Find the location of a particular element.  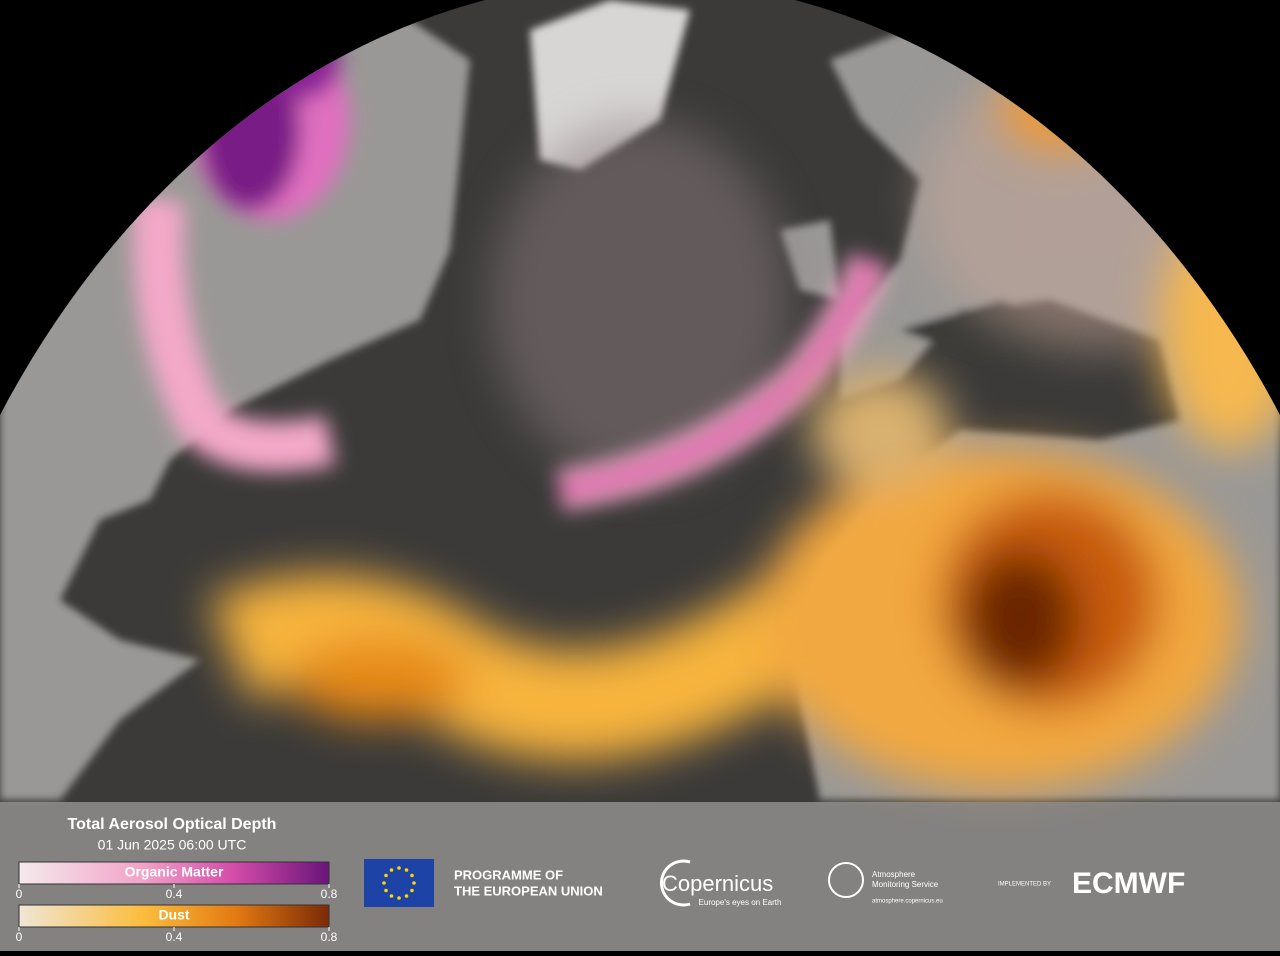

cams-mark is located at coordinates (846, 880).